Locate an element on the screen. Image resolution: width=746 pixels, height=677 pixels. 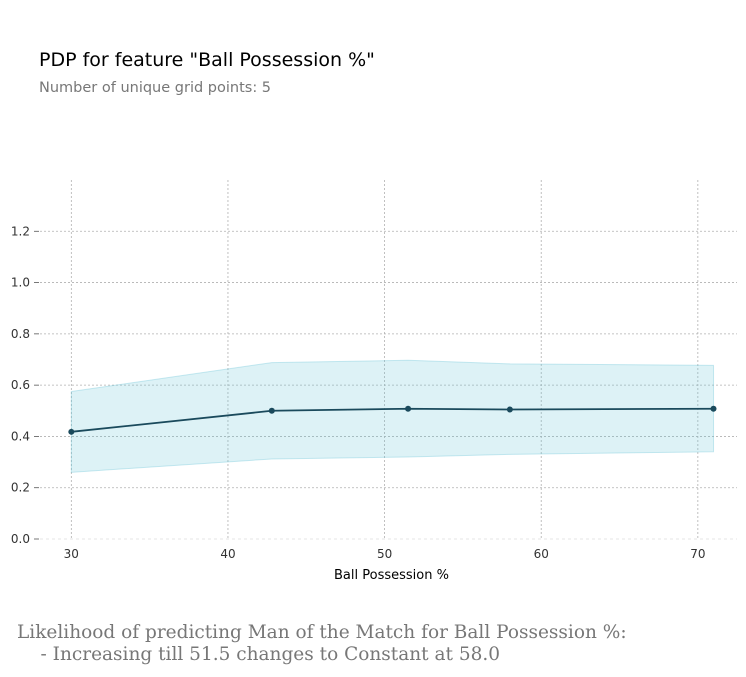
x-tick-label: 60 is located at coordinates (541, 554).